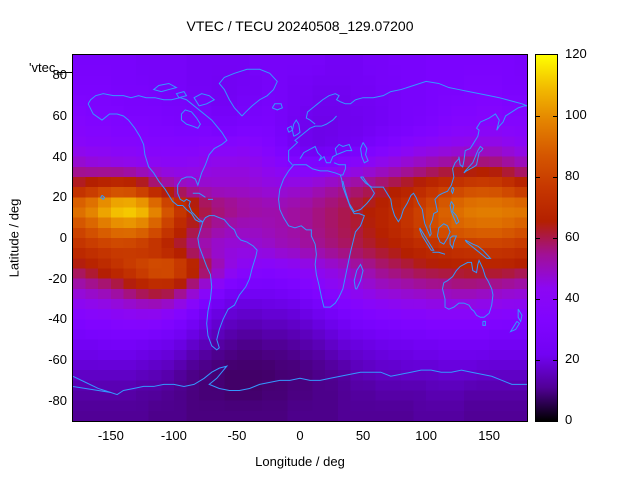 This screenshot has height=480, width=640. I want to click on colorbar-tick-label: 60, so click(572, 236).